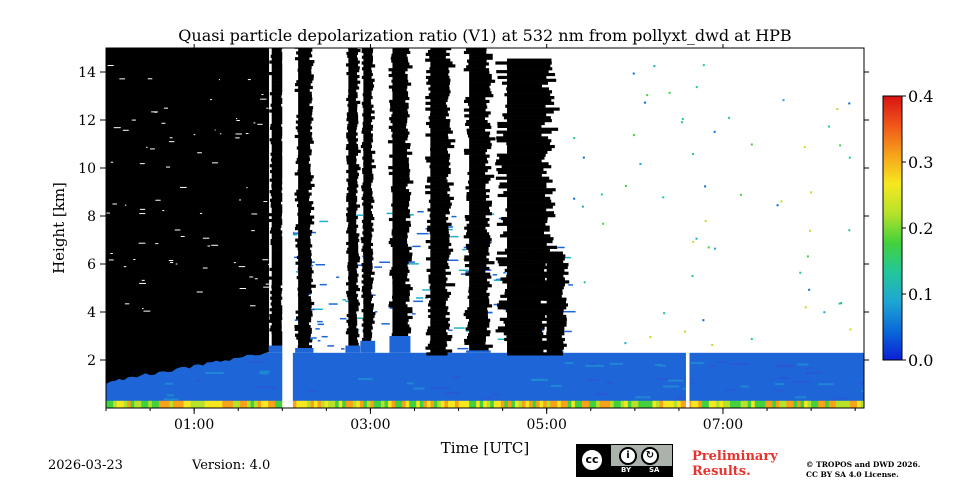  What do you see at coordinates (231, 465) in the screenshot?
I see `footer-version: Version: 4.0` at bounding box center [231, 465].